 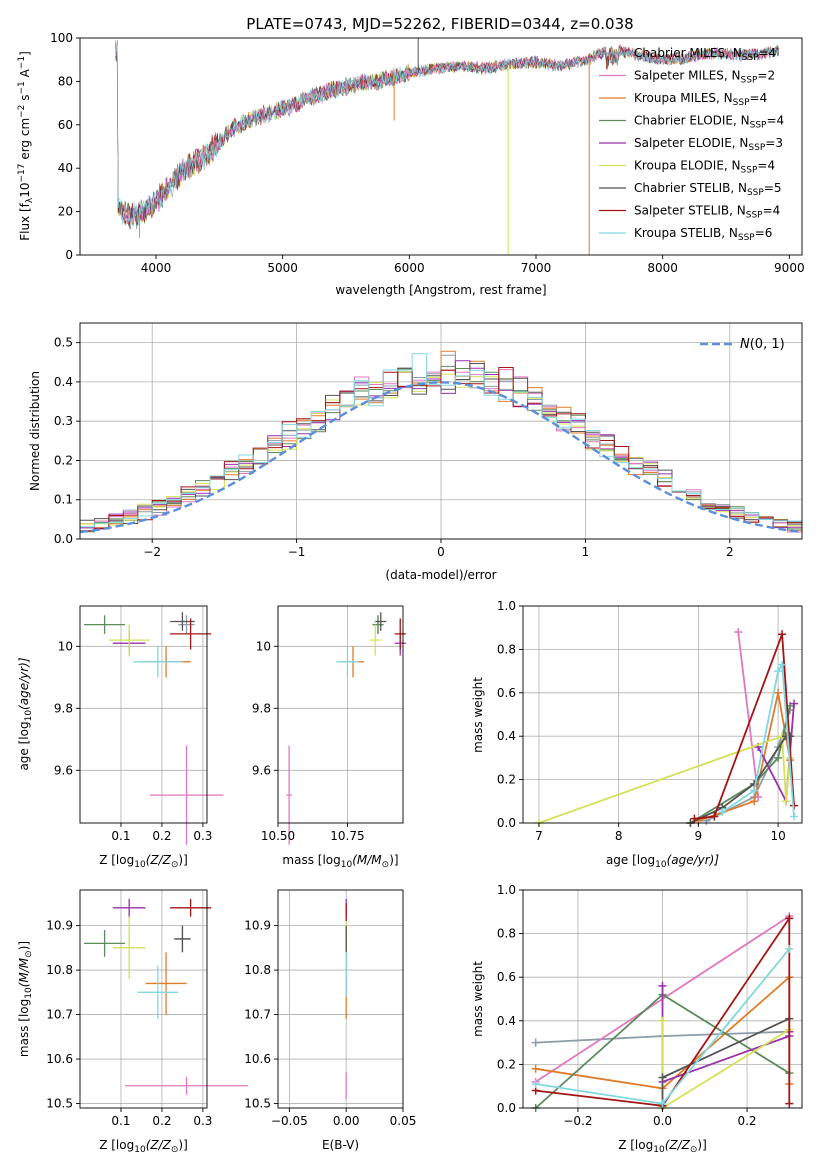 I want to click on x-tick-label: −0.05, so click(x=289, y=1121).